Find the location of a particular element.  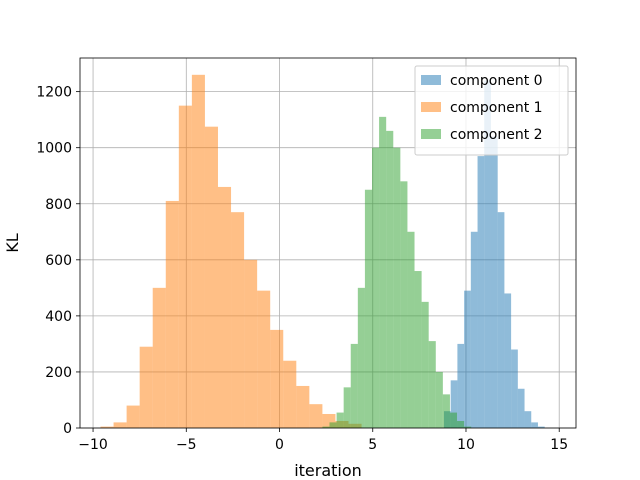

legend: component 0 component 1 component 2 is located at coordinates (491, 110).